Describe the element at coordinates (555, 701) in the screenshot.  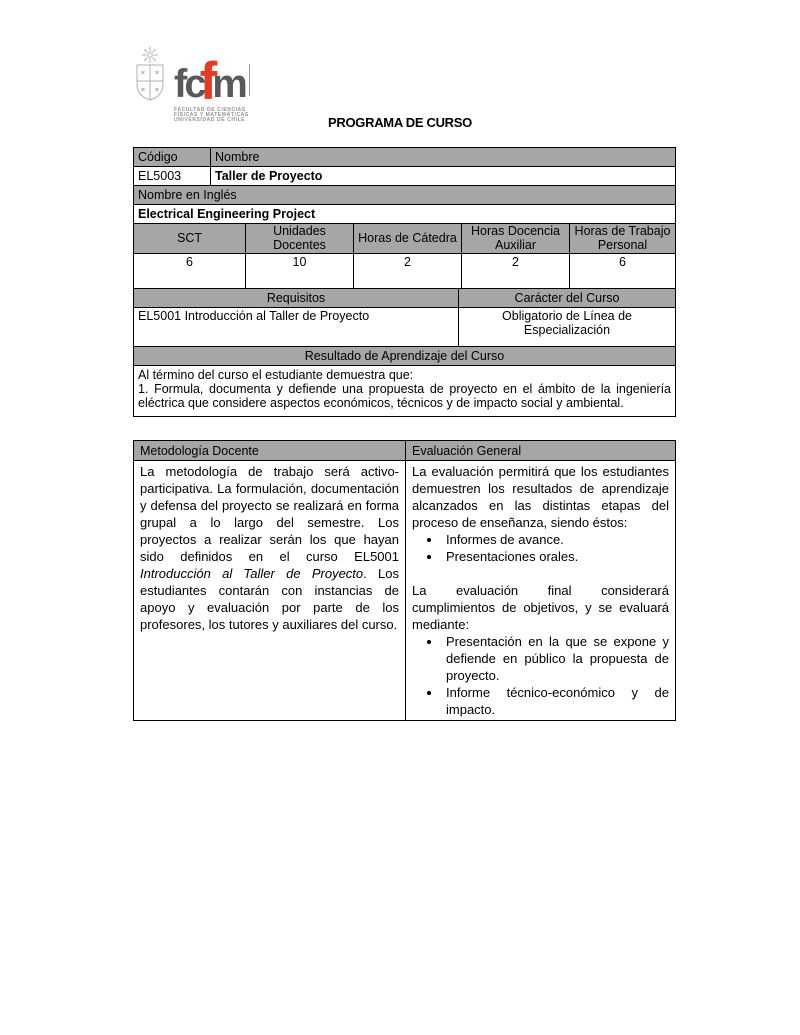
I see `list-item: Informe técnico-económico y de impacto.` at that location.